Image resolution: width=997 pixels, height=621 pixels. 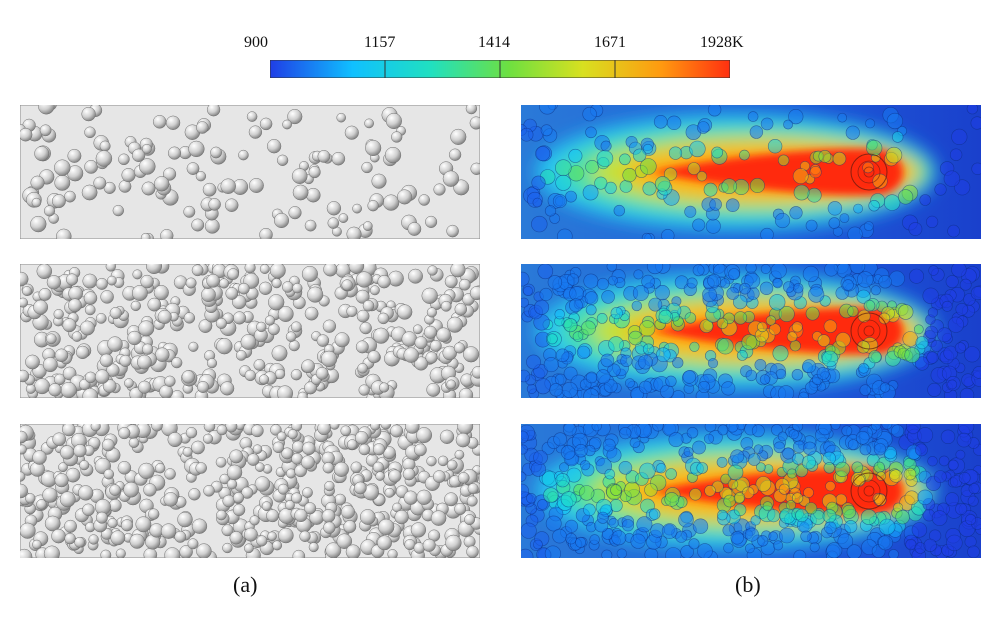 What do you see at coordinates (250, 491) in the screenshot?
I see `dense-particle-layer` at bounding box center [250, 491].